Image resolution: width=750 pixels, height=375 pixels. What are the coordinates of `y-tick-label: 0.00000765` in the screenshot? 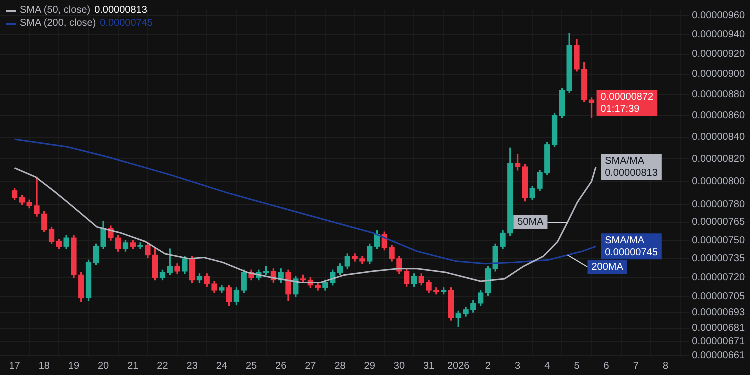 It's located at (719, 222).